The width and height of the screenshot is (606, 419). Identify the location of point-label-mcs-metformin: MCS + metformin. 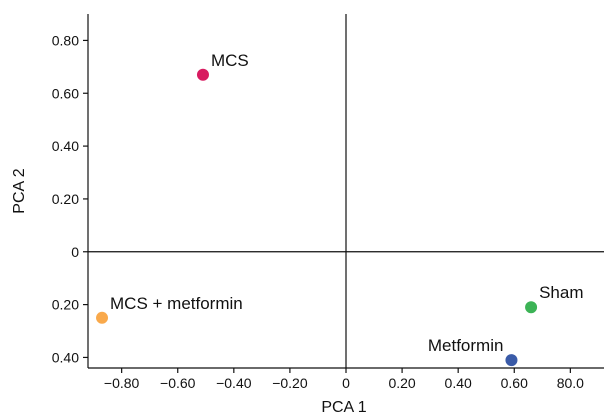
(176, 303).